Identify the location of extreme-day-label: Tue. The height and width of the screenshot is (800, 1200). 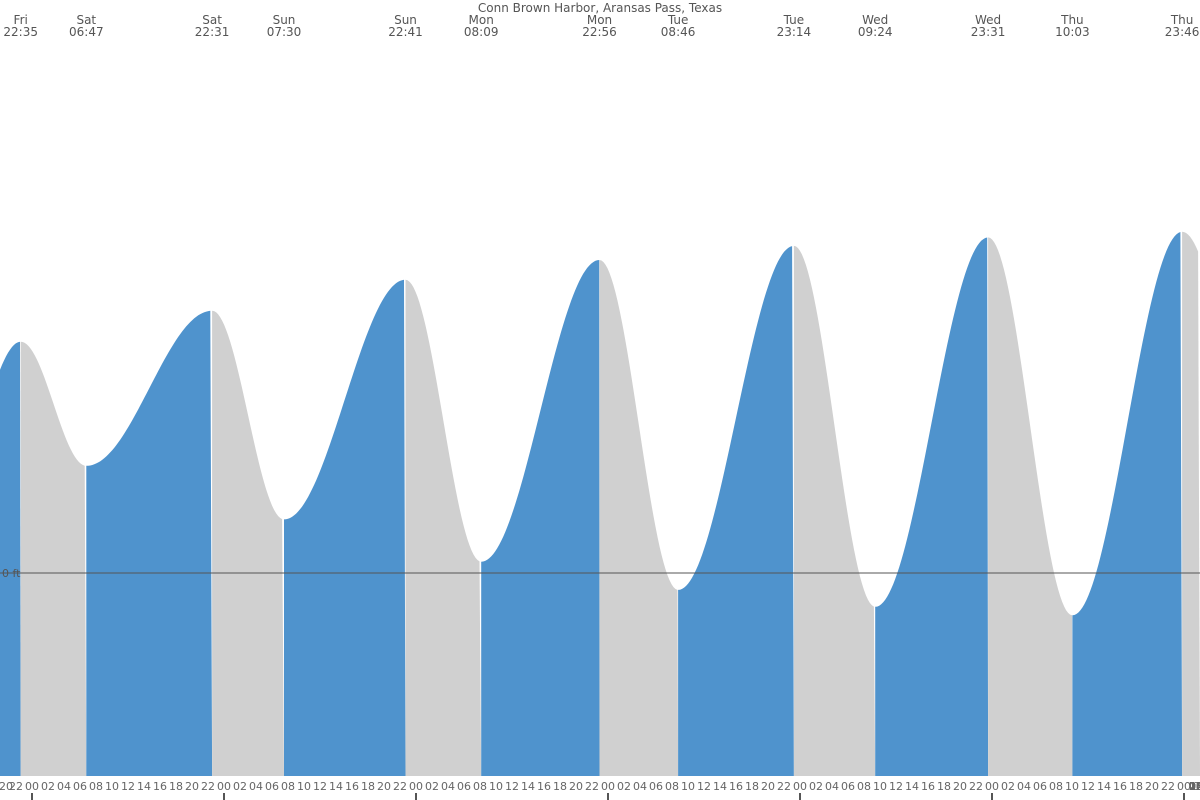
(678, 20).